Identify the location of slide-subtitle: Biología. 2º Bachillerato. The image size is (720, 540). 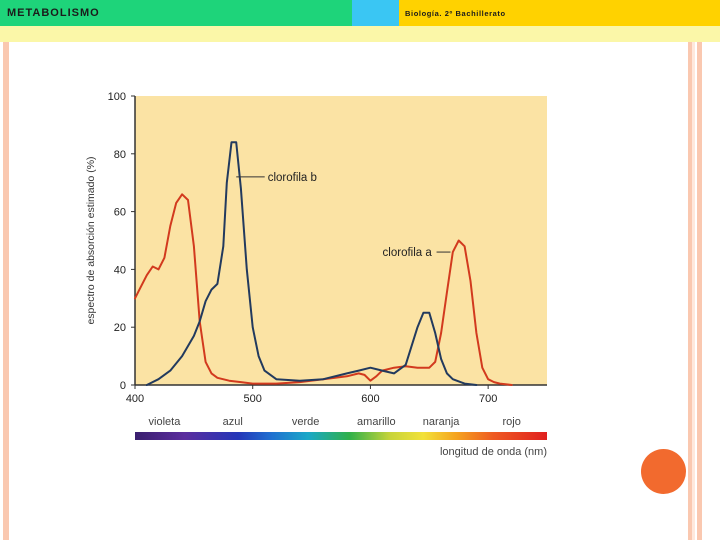
(455, 13).